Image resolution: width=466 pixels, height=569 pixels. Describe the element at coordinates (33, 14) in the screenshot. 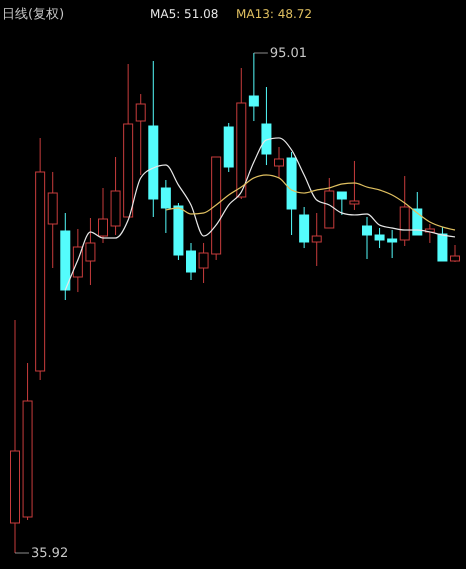

I see `chart-title: 日线(复权)` at that location.